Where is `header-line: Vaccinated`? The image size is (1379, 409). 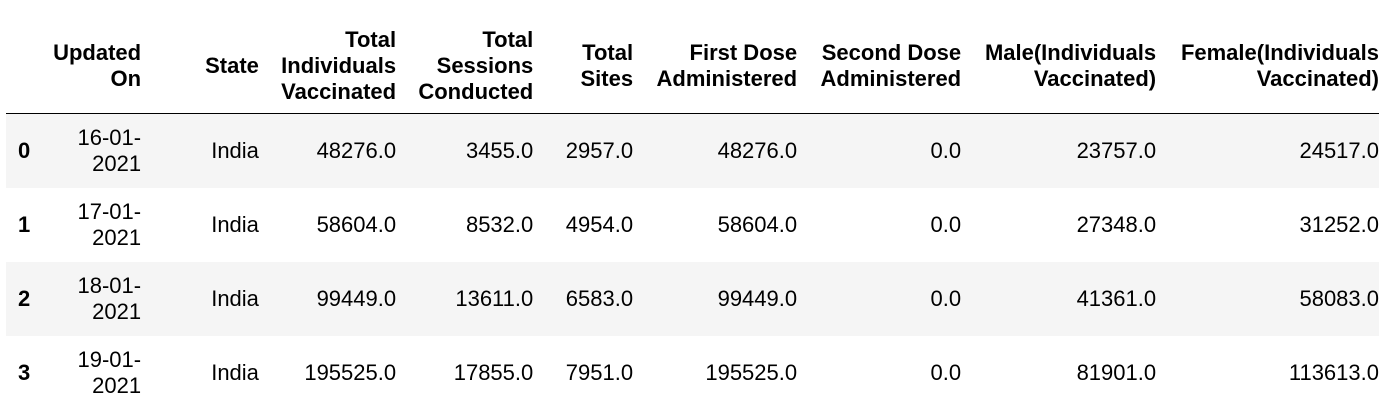 header-line: Vaccinated is located at coordinates (339, 91).